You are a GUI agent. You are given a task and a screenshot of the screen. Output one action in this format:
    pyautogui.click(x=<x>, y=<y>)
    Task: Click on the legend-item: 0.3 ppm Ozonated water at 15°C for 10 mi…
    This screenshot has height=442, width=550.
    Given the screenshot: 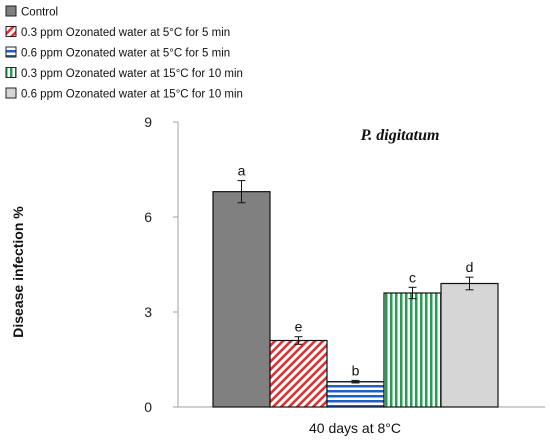 What is the action you would take?
    pyautogui.click(x=124, y=73)
    